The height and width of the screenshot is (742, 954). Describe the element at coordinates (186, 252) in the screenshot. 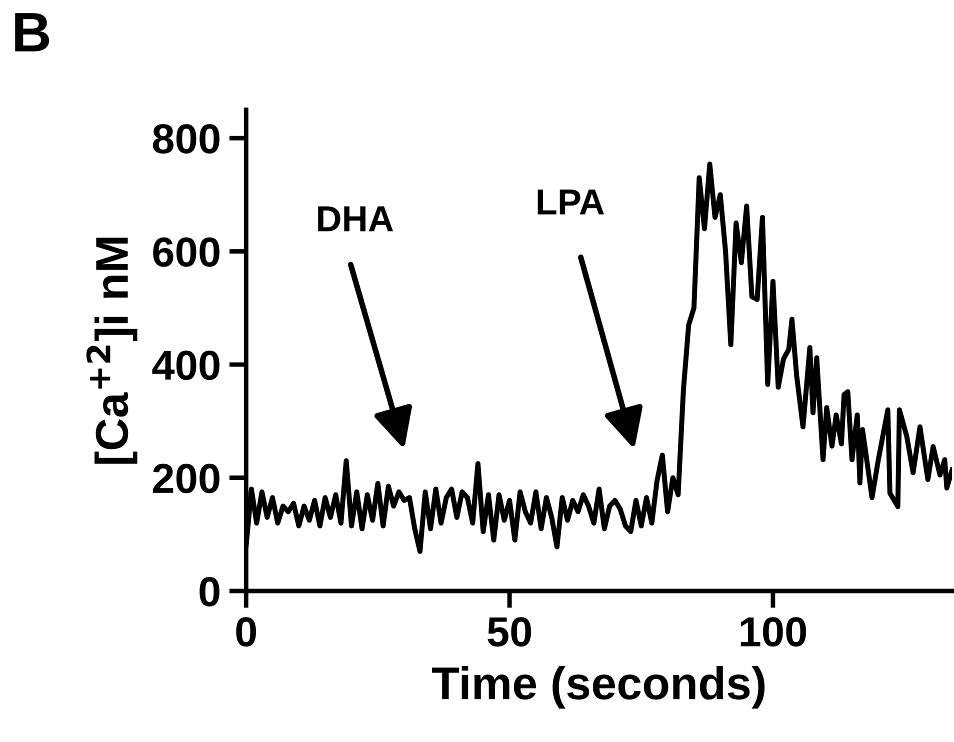

I see `y-tick-label: 600` at that location.